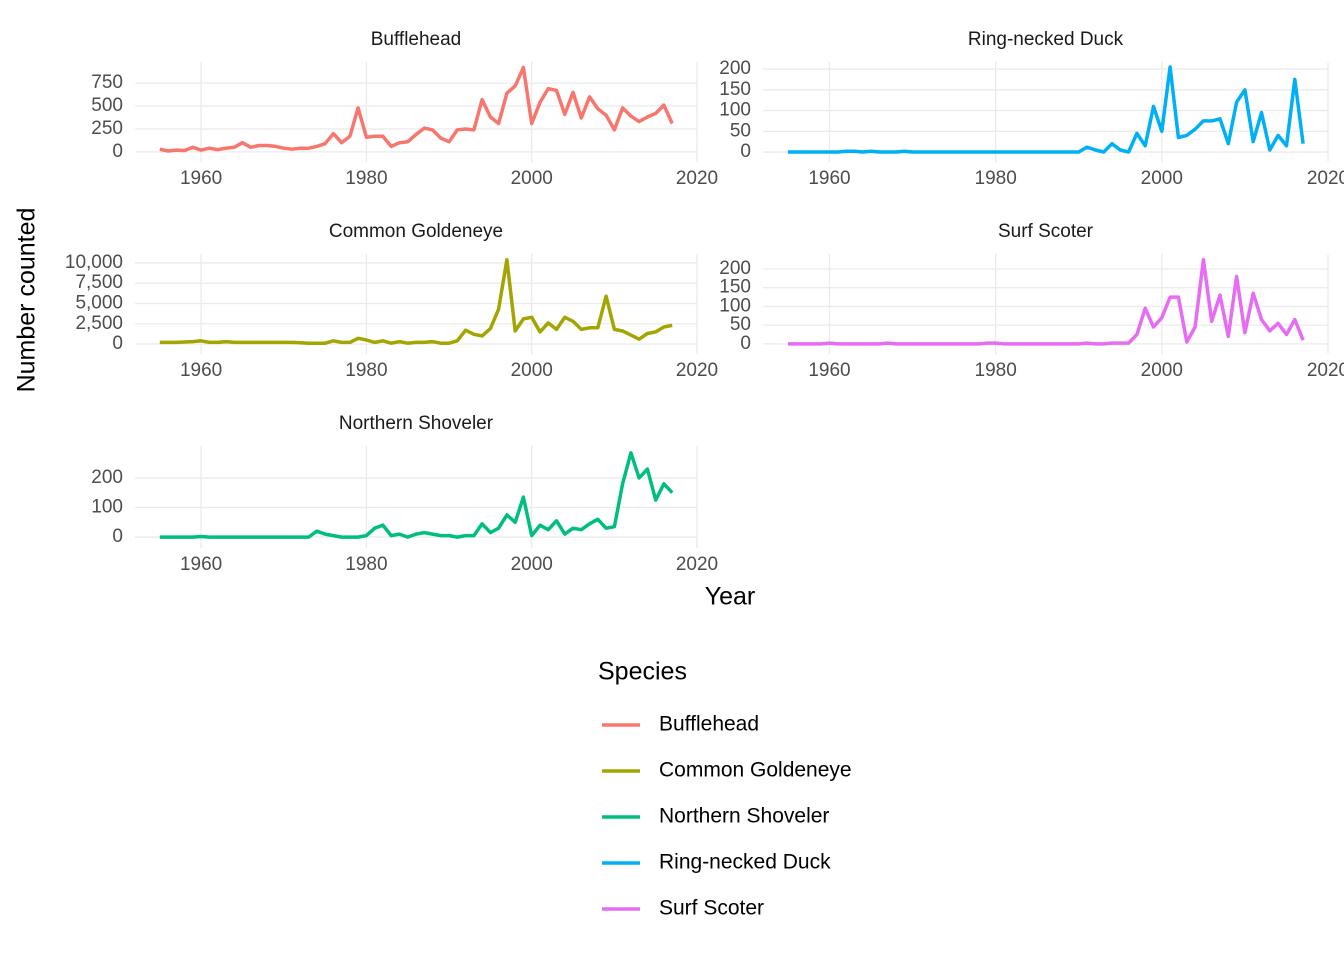  What do you see at coordinates (107, 82) in the screenshot?
I see `y-tick-label: 750` at bounding box center [107, 82].